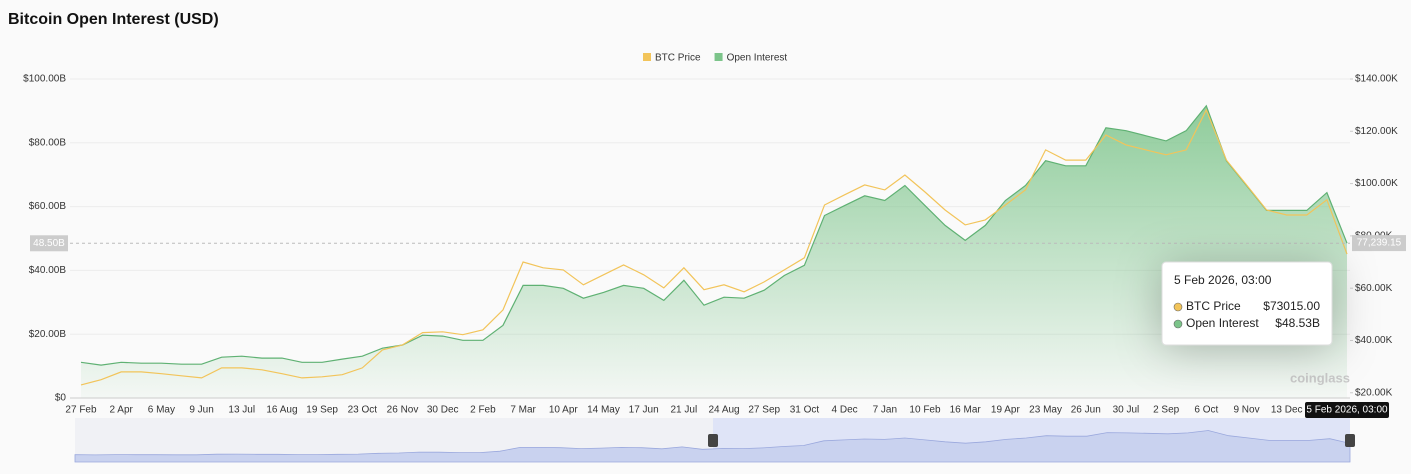 This screenshot has width=1411, height=474. I want to click on x-tick-label: 7 Jan, so click(885, 410).